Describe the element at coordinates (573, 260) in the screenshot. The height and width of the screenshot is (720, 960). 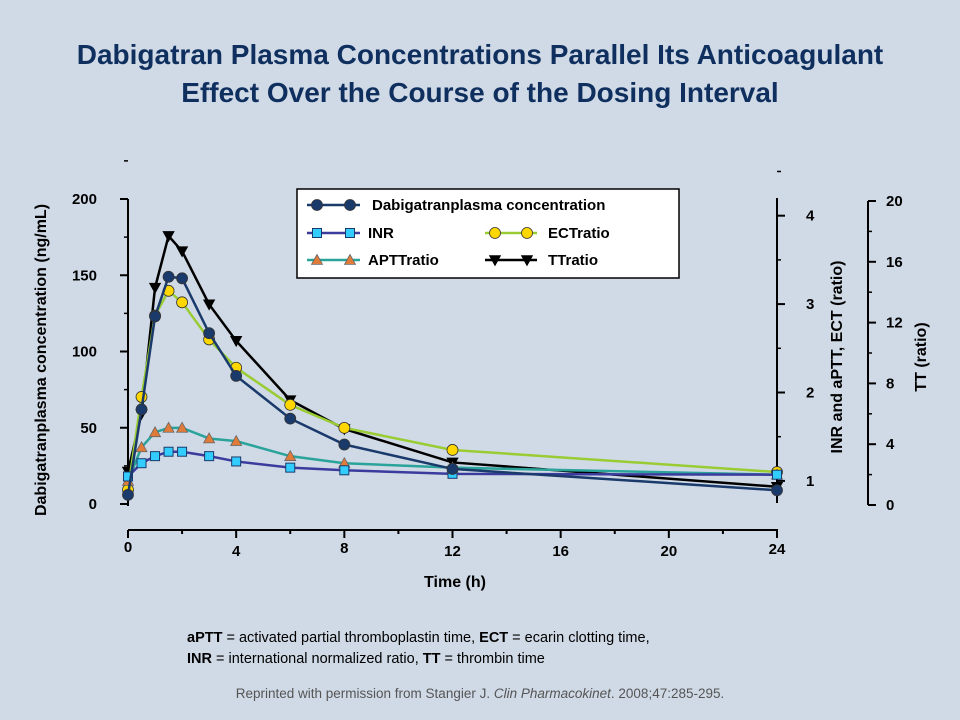
I see `legend-label: TTratio` at that location.